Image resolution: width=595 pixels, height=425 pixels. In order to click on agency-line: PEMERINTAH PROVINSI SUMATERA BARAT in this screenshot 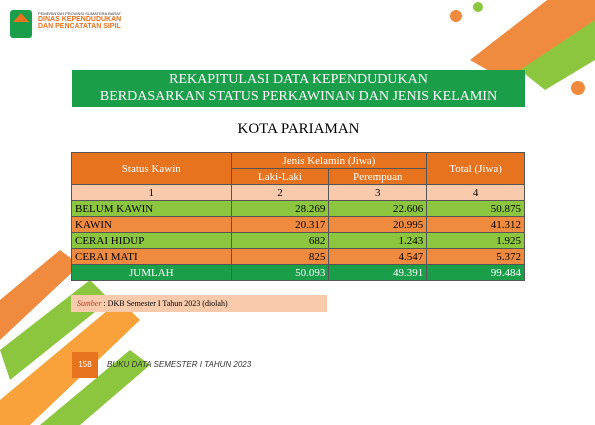, I will do `click(80, 13)`.